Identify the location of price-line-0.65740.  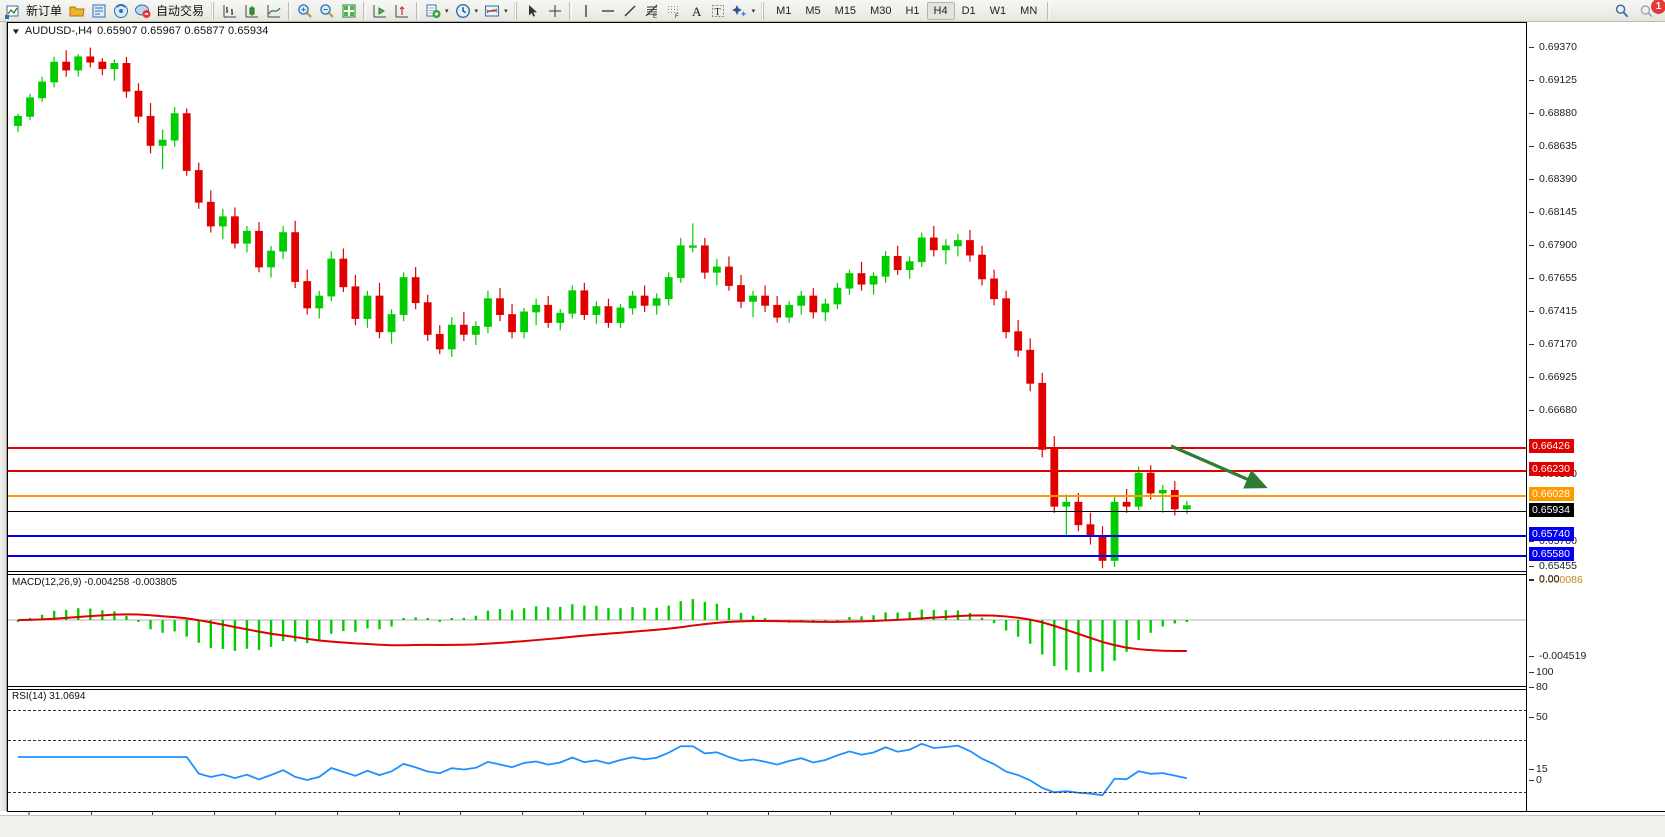
(767, 536).